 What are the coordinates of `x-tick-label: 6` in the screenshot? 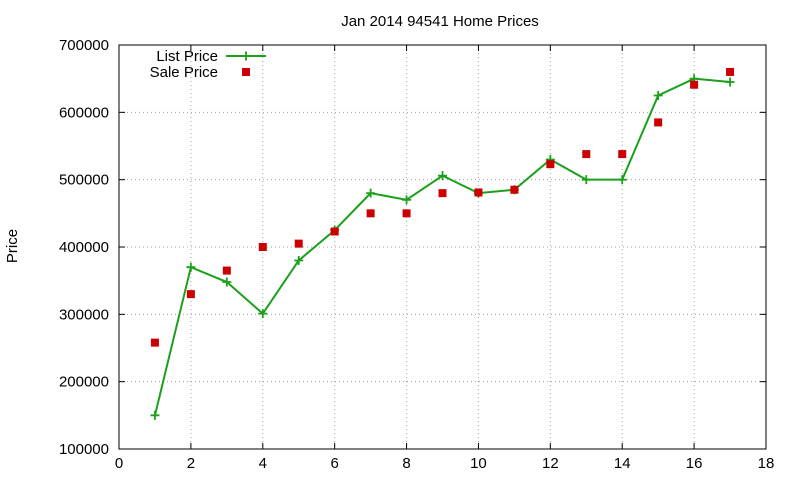 It's located at (334, 463).